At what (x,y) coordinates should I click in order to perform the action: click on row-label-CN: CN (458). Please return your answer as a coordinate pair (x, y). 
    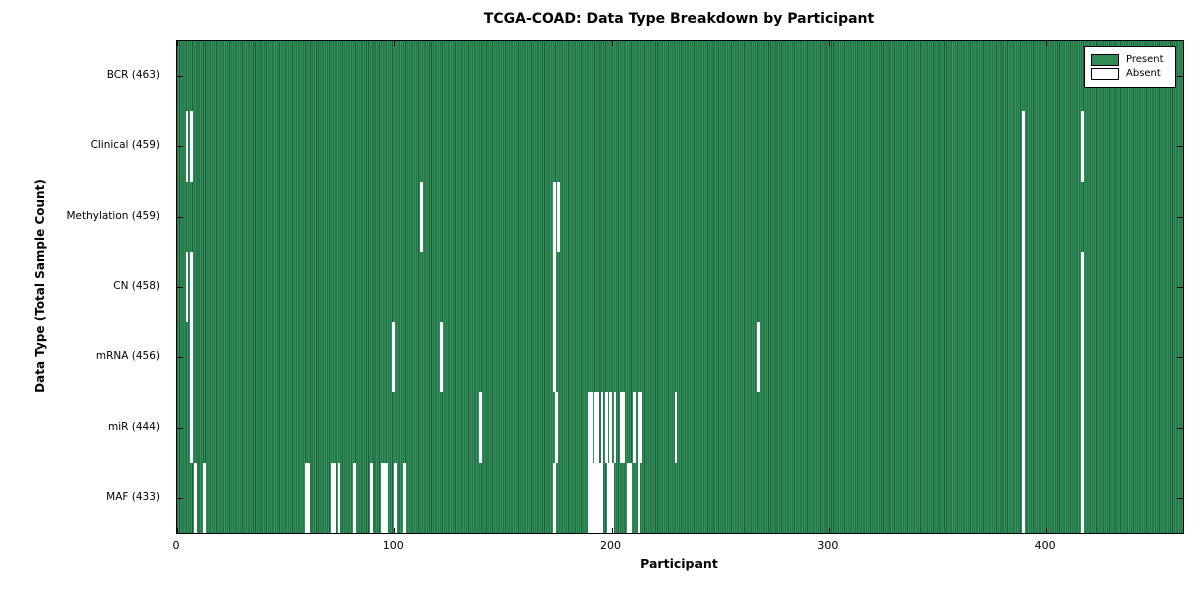
    Looking at the image, I should click on (136, 286).